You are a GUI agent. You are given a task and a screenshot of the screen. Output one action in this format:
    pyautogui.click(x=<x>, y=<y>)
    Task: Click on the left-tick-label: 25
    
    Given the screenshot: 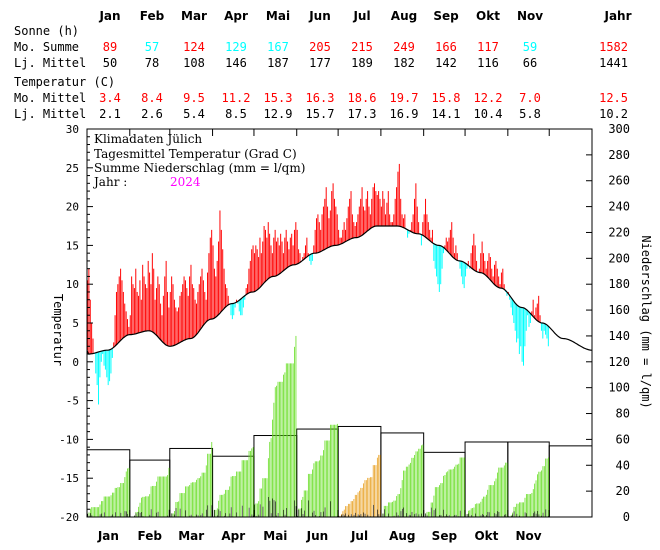 What is the action you would take?
    pyautogui.click(x=72, y=168)
    